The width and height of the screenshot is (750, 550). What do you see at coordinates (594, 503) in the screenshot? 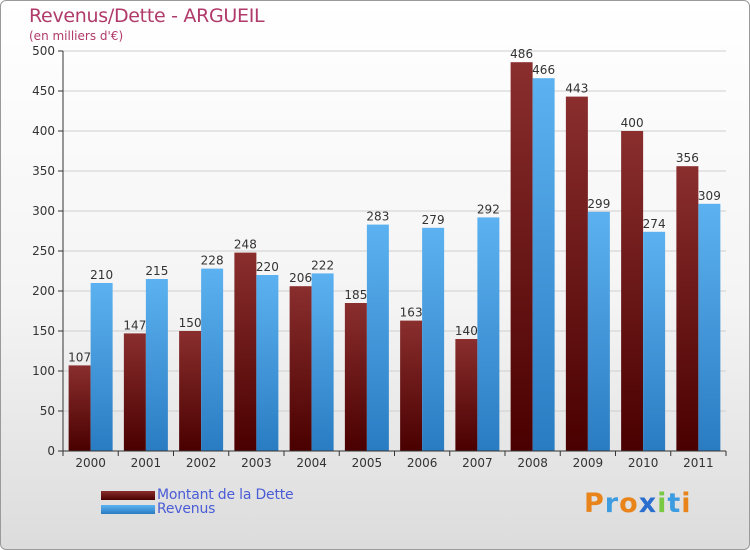
I see `logo-letter: P` at bounding box center [594, 503].